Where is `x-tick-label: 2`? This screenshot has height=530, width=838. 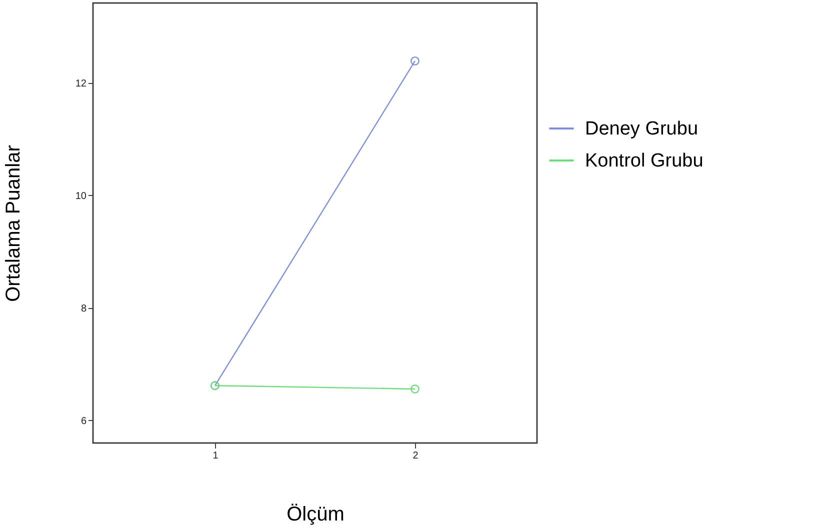 x-tick-label: 2 is located at coordinates (415, 456).